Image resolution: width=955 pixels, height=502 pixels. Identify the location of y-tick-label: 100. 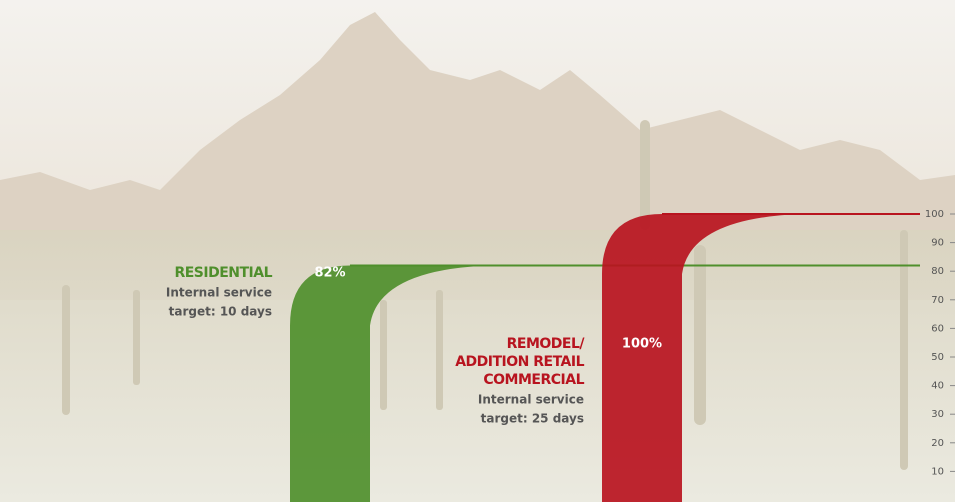
(934, 214).